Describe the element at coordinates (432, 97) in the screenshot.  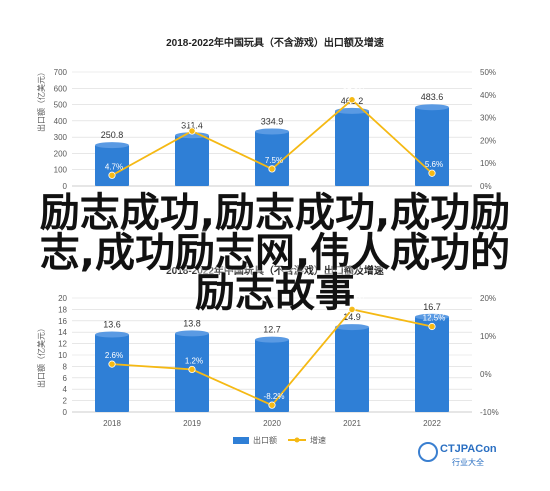
I see `chart1-bar-value-label: 483.6` at that location.